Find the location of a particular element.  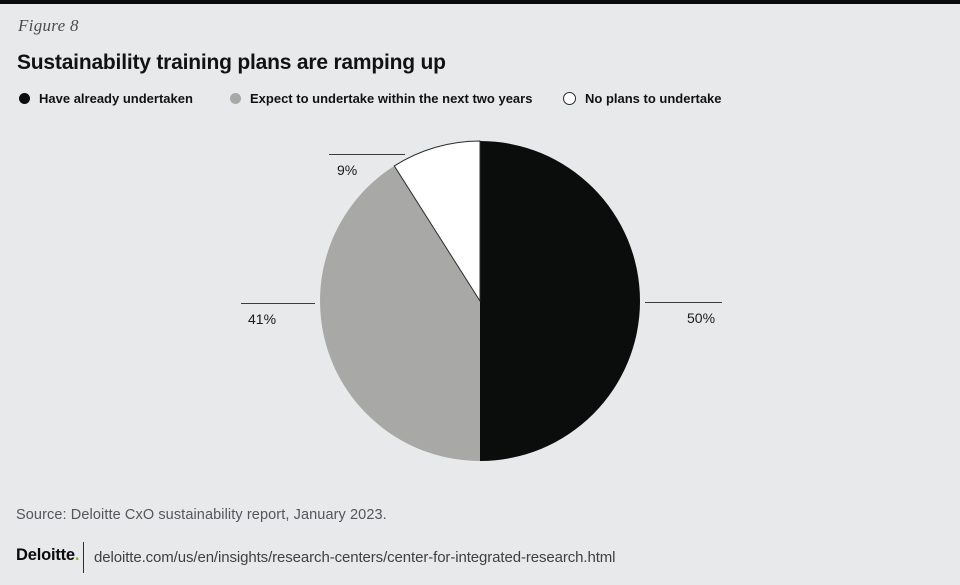

figure-label: Figure 8 is located at coordinates (48, 25).